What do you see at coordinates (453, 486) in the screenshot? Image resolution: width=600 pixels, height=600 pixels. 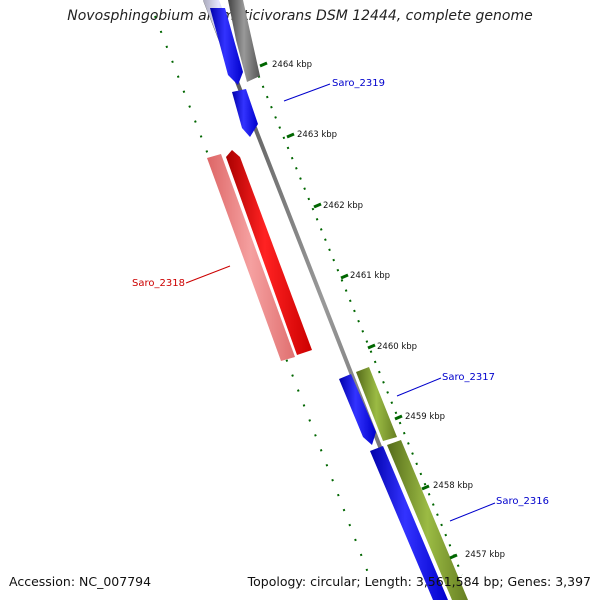 I see `scale-label-2458: 2458 kbp` at bounding box center [453, 486].